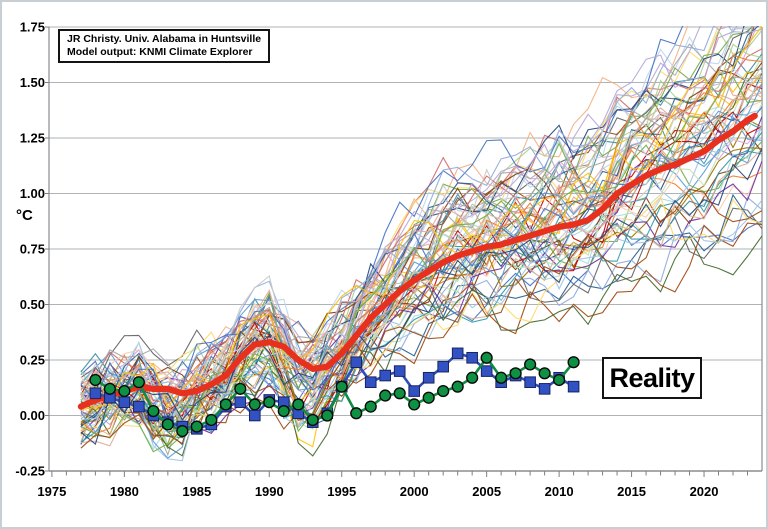  Describe the element at coordinates (631, 491) in the screenshot. I see `svg-text: 2015` at that location.